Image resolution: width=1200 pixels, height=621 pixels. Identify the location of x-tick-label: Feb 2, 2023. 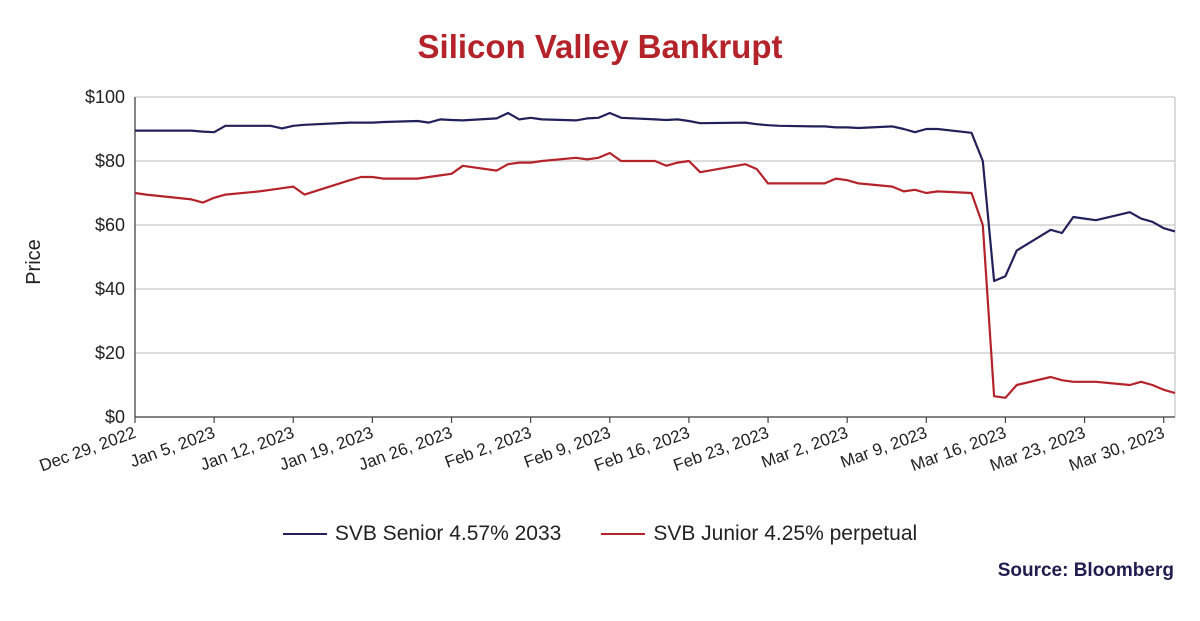
(488, 447).